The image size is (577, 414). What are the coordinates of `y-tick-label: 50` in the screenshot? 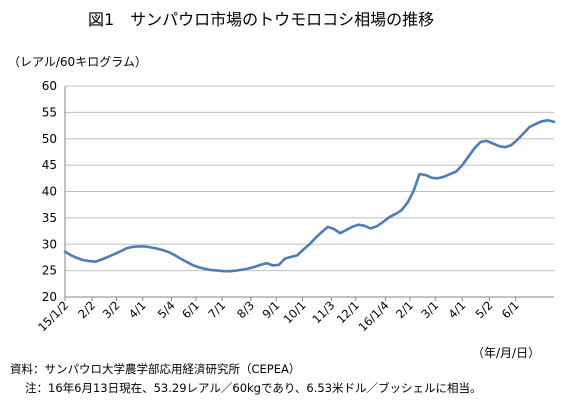 It's located at (49, 139).